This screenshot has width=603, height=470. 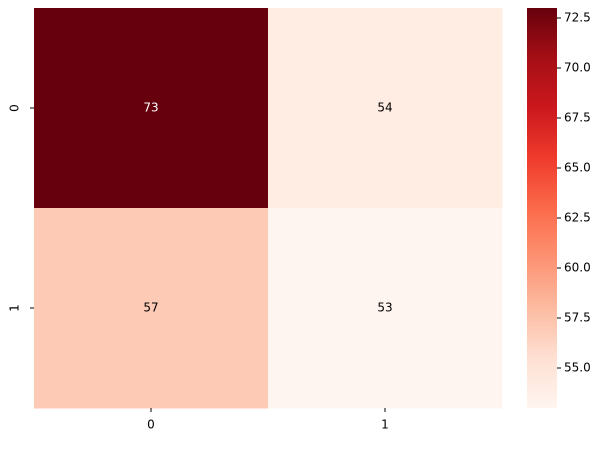 I want to click on cell-label: 54, so click(x=384, y=108).